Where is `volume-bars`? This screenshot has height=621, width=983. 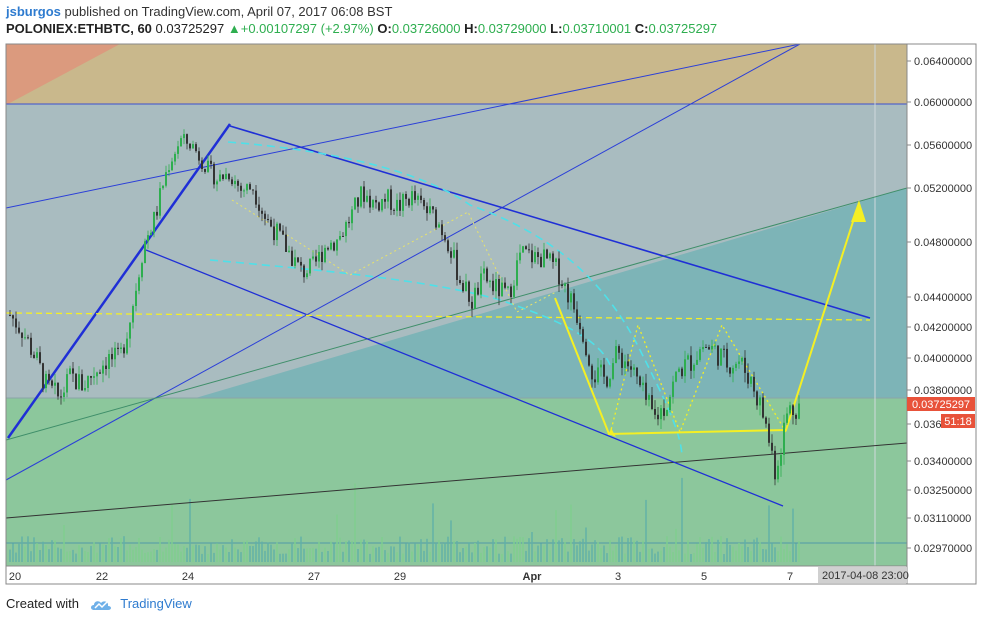 volume-bars is located at coordinates (404, 519).